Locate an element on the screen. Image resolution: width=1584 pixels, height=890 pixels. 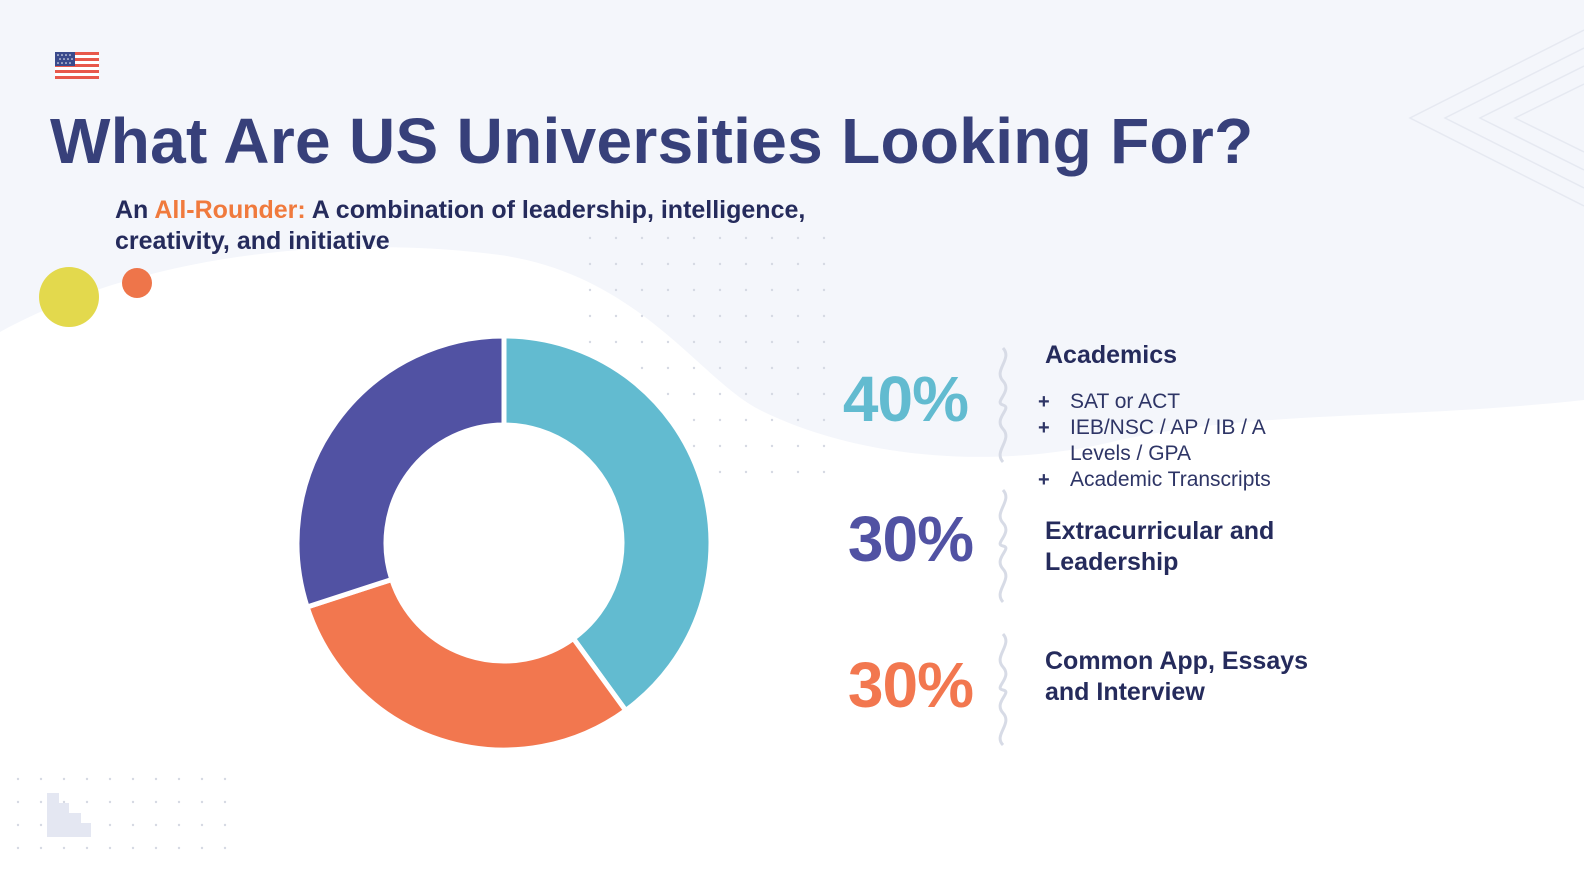
percent-academics: 40% is located at coordinates (905, 399).